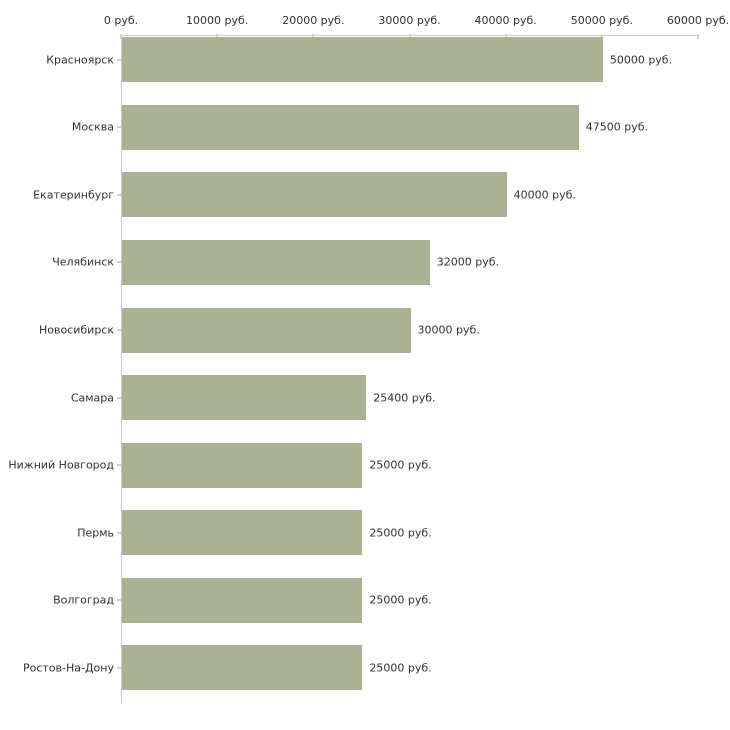 The width and height of the screenshot is (730, 730). What do you see at coordinates (121, 20) in the screenshot?
I see `x-axis-tick-label: 0 руб.` at bounding box center [121, 20].